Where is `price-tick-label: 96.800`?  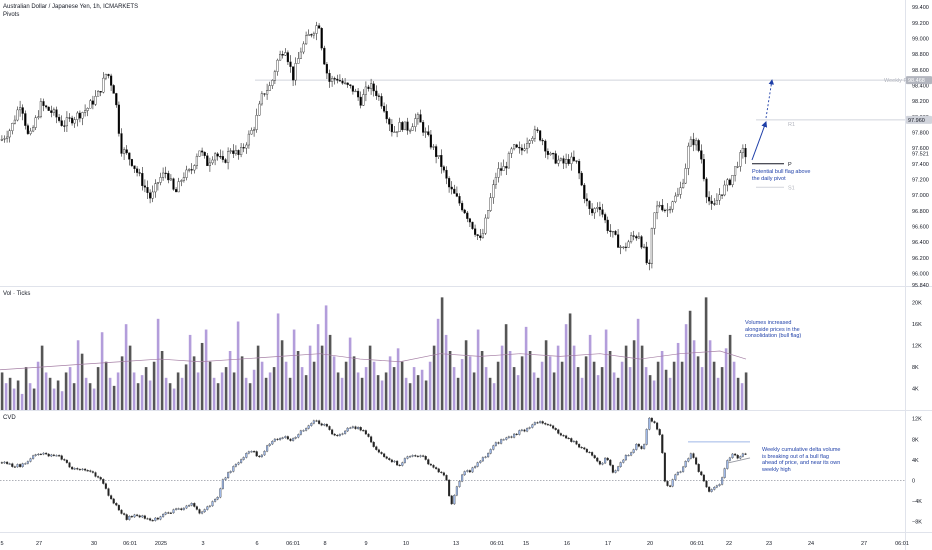 price-tick-label: 96.800 is located at coordinates (920, 212).